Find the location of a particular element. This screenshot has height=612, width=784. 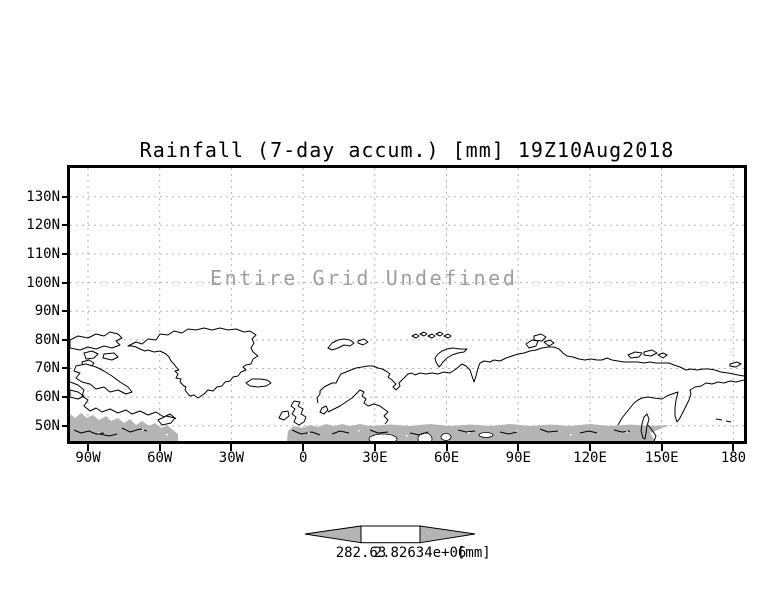

shade-speckles is located at coordinates (363, 433).